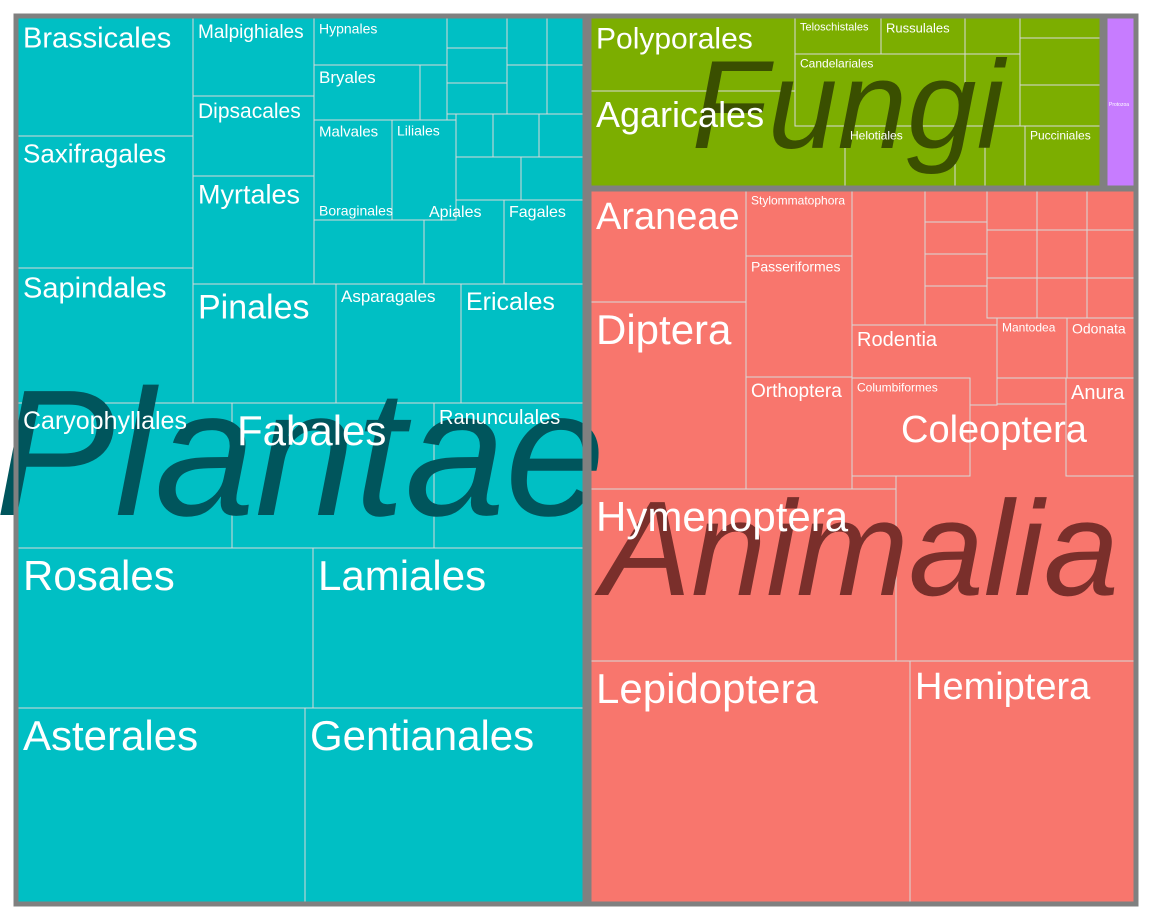 This screenshot has height=921, width=1152. Describe the element at coordinates (380, 41) in the screenshot. I see `order-cell-hypnales` at that location.